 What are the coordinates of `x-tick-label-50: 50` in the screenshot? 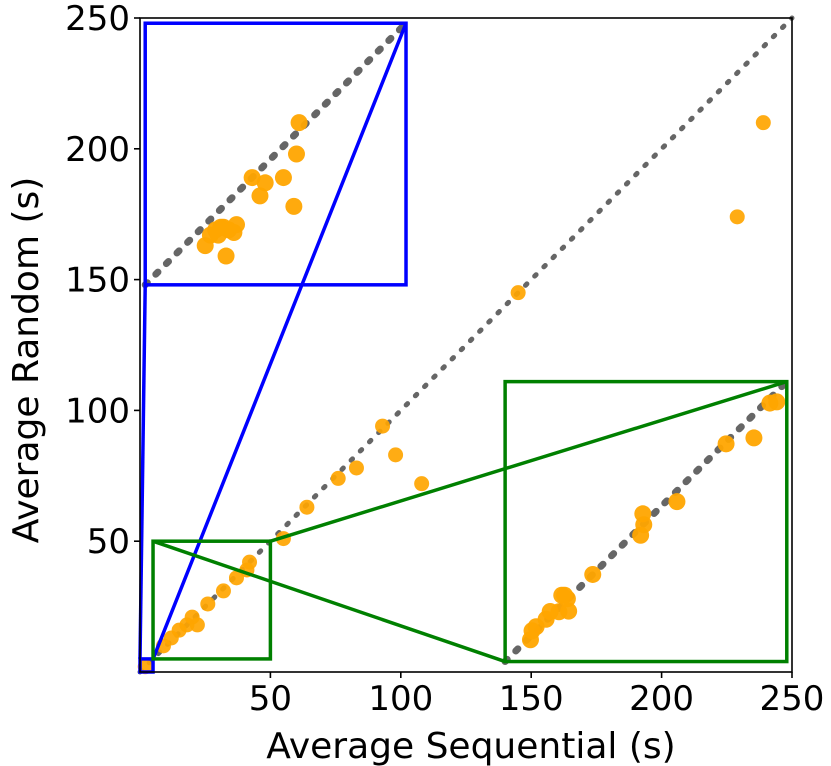 It's located at (270, 699).